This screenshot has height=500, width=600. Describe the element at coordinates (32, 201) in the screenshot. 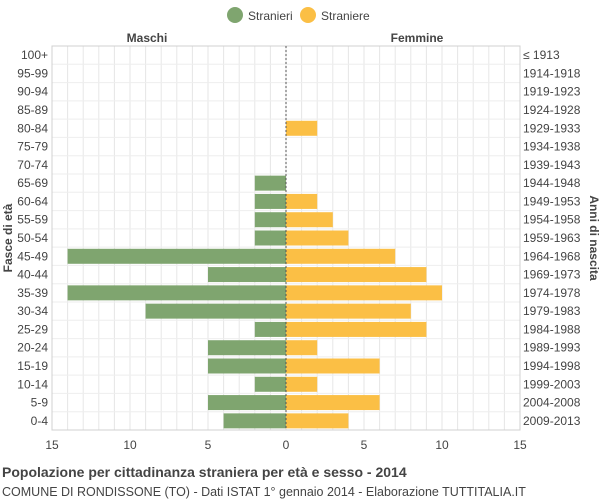

I see `tick-label-age: 60-64` at that location.